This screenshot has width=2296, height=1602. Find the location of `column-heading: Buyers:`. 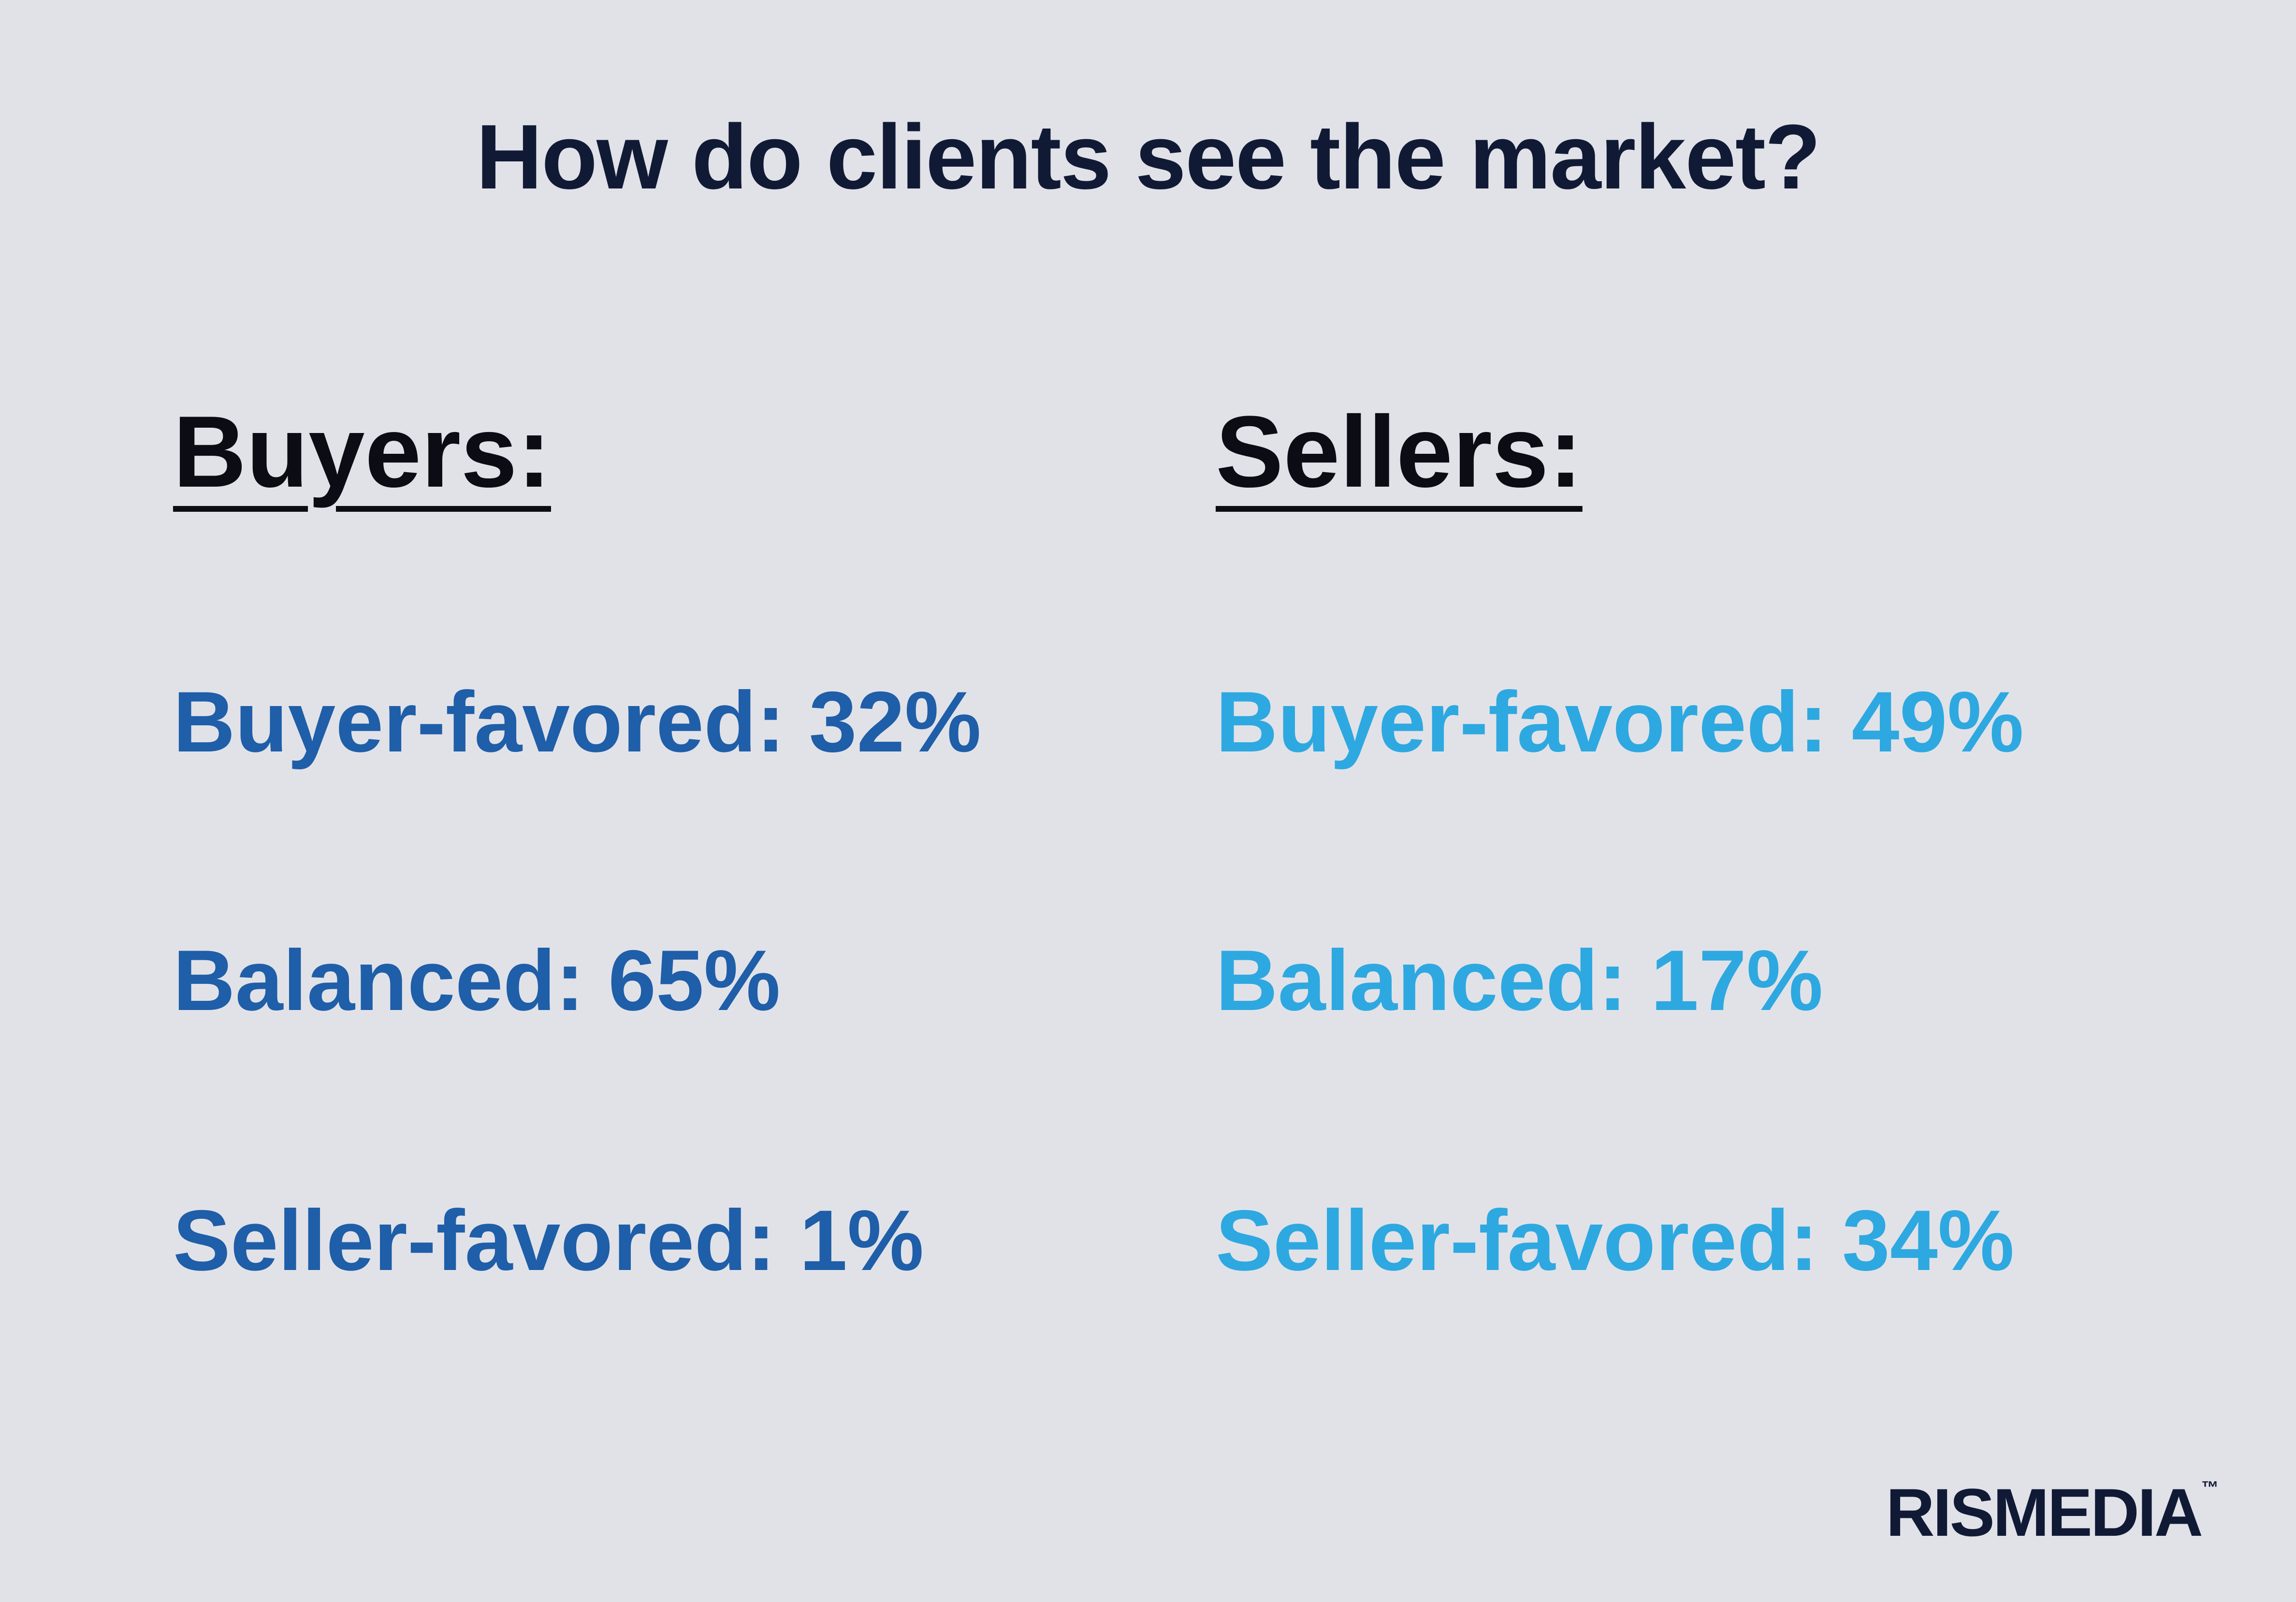

column-heading: Buyers: is located at coordinates (362, 452).